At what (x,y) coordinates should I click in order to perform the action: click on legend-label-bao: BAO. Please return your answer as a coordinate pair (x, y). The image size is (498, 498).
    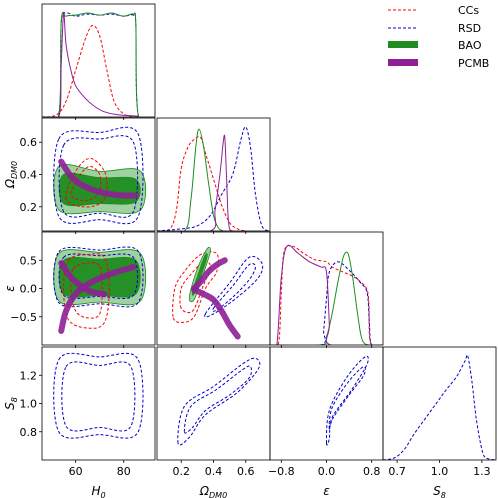
    Looking at the image, I should click on (470, 45).